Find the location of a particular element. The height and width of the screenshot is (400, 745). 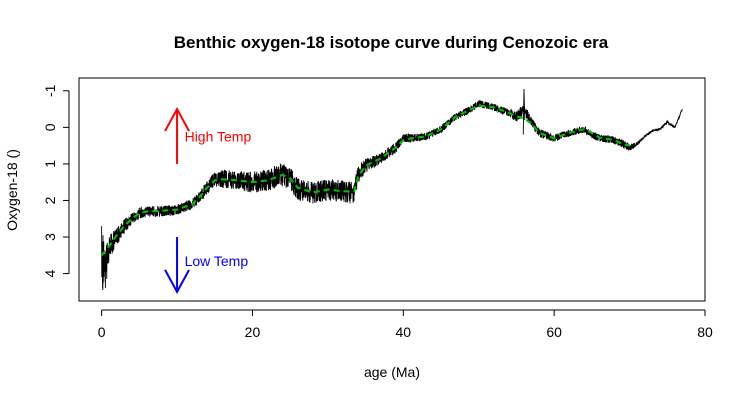

y-tick-label: 0 is located at coordinates (50, 127).